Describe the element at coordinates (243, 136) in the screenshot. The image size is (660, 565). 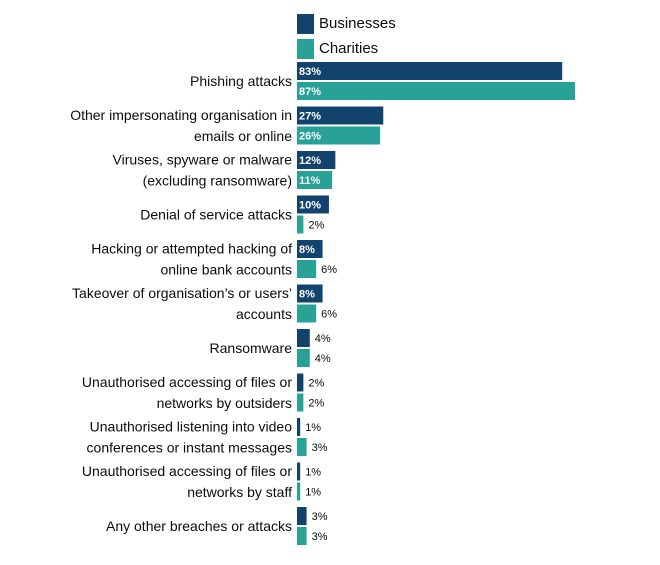
I see `category-label: emails or online` at that location.